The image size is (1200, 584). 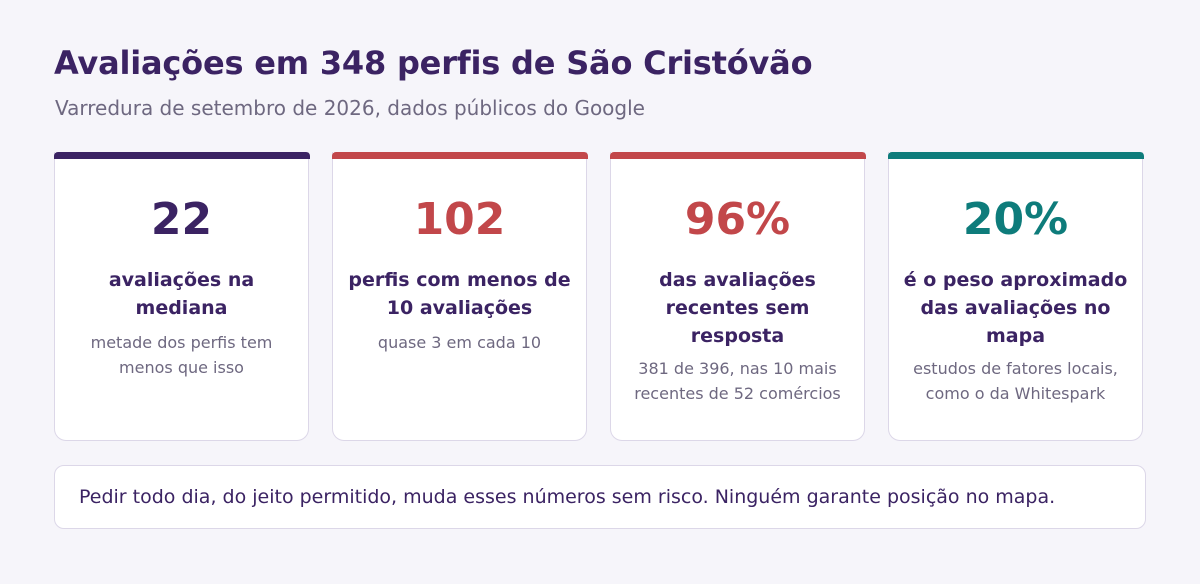 What do you see at coordinates (459, 219) in the screenshot?
I see `stat-value: 102` at bounding box center [459, 219].